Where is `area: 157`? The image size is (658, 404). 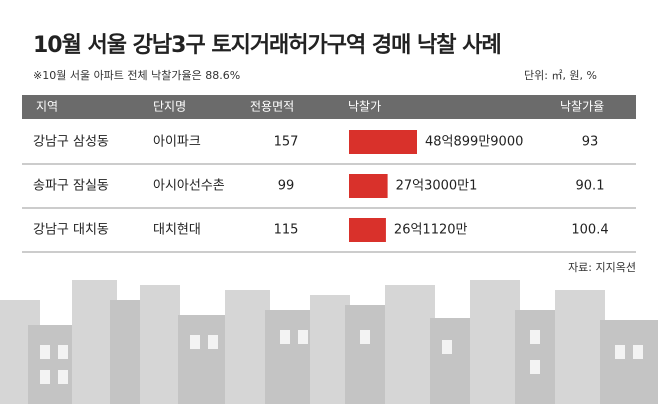
area: 157 is located at coordinates (286, 142).